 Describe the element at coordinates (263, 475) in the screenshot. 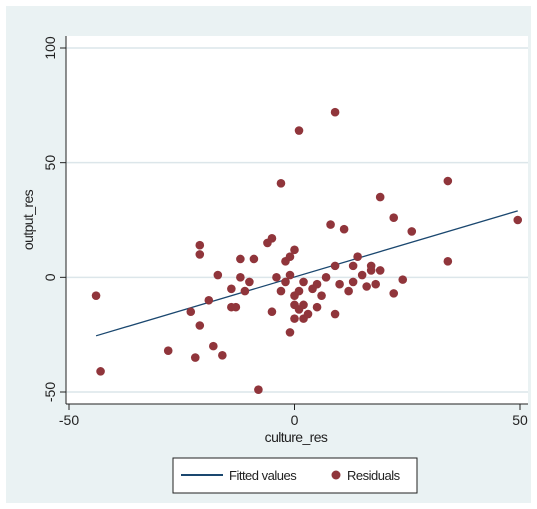

I see `legend-fitted-label: Fitted values` at that location.